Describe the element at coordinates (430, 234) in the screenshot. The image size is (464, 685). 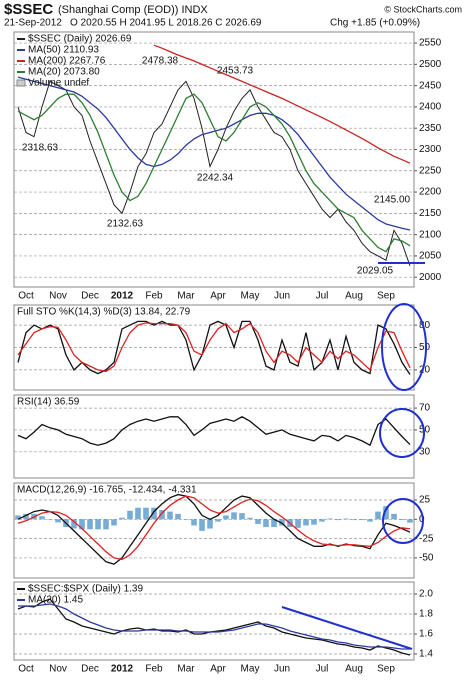
I see `y-tick-label: 2100` at that location.